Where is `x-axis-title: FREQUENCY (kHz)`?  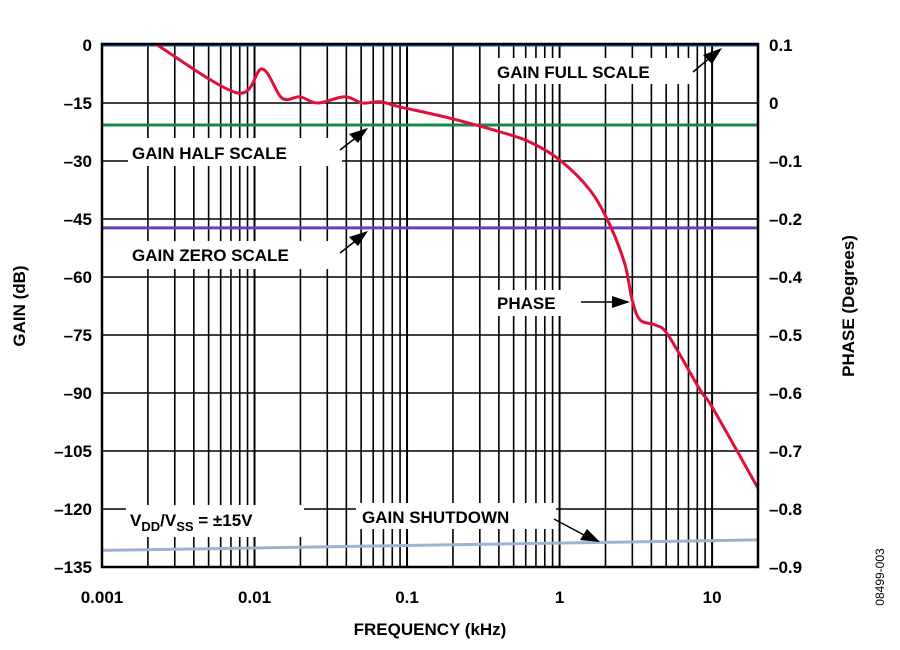
x-axis-title: FREQUENCY (kHz) is located at coordinates (430, 629).